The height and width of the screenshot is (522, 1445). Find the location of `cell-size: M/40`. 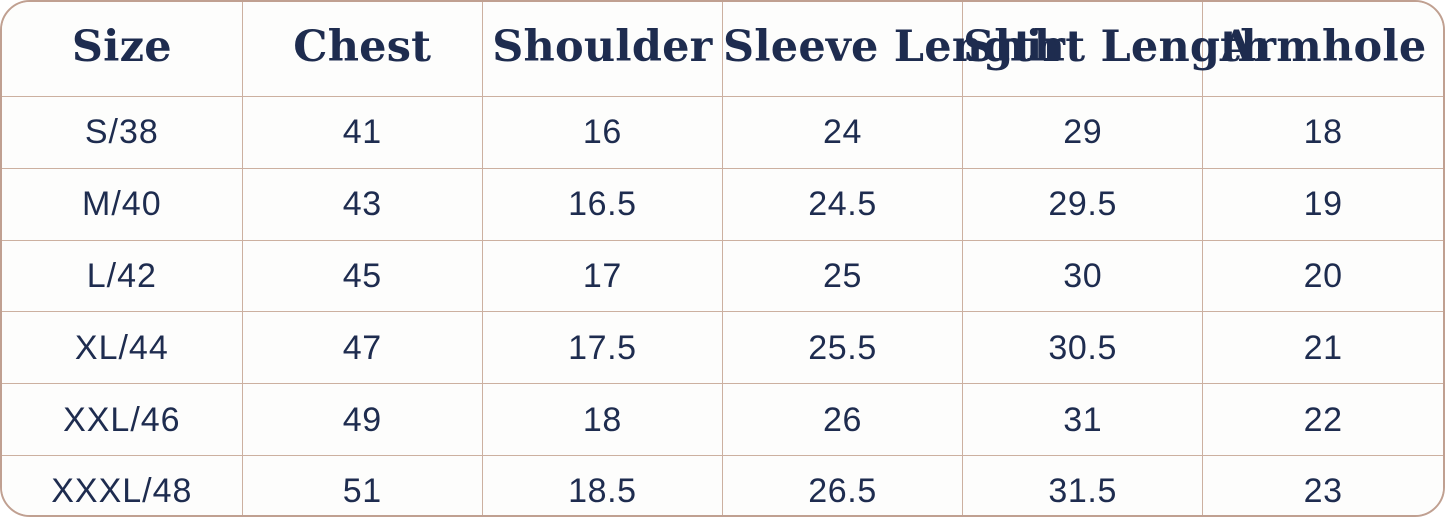

cell-size: M/40 is located at coordinates (122, 204).